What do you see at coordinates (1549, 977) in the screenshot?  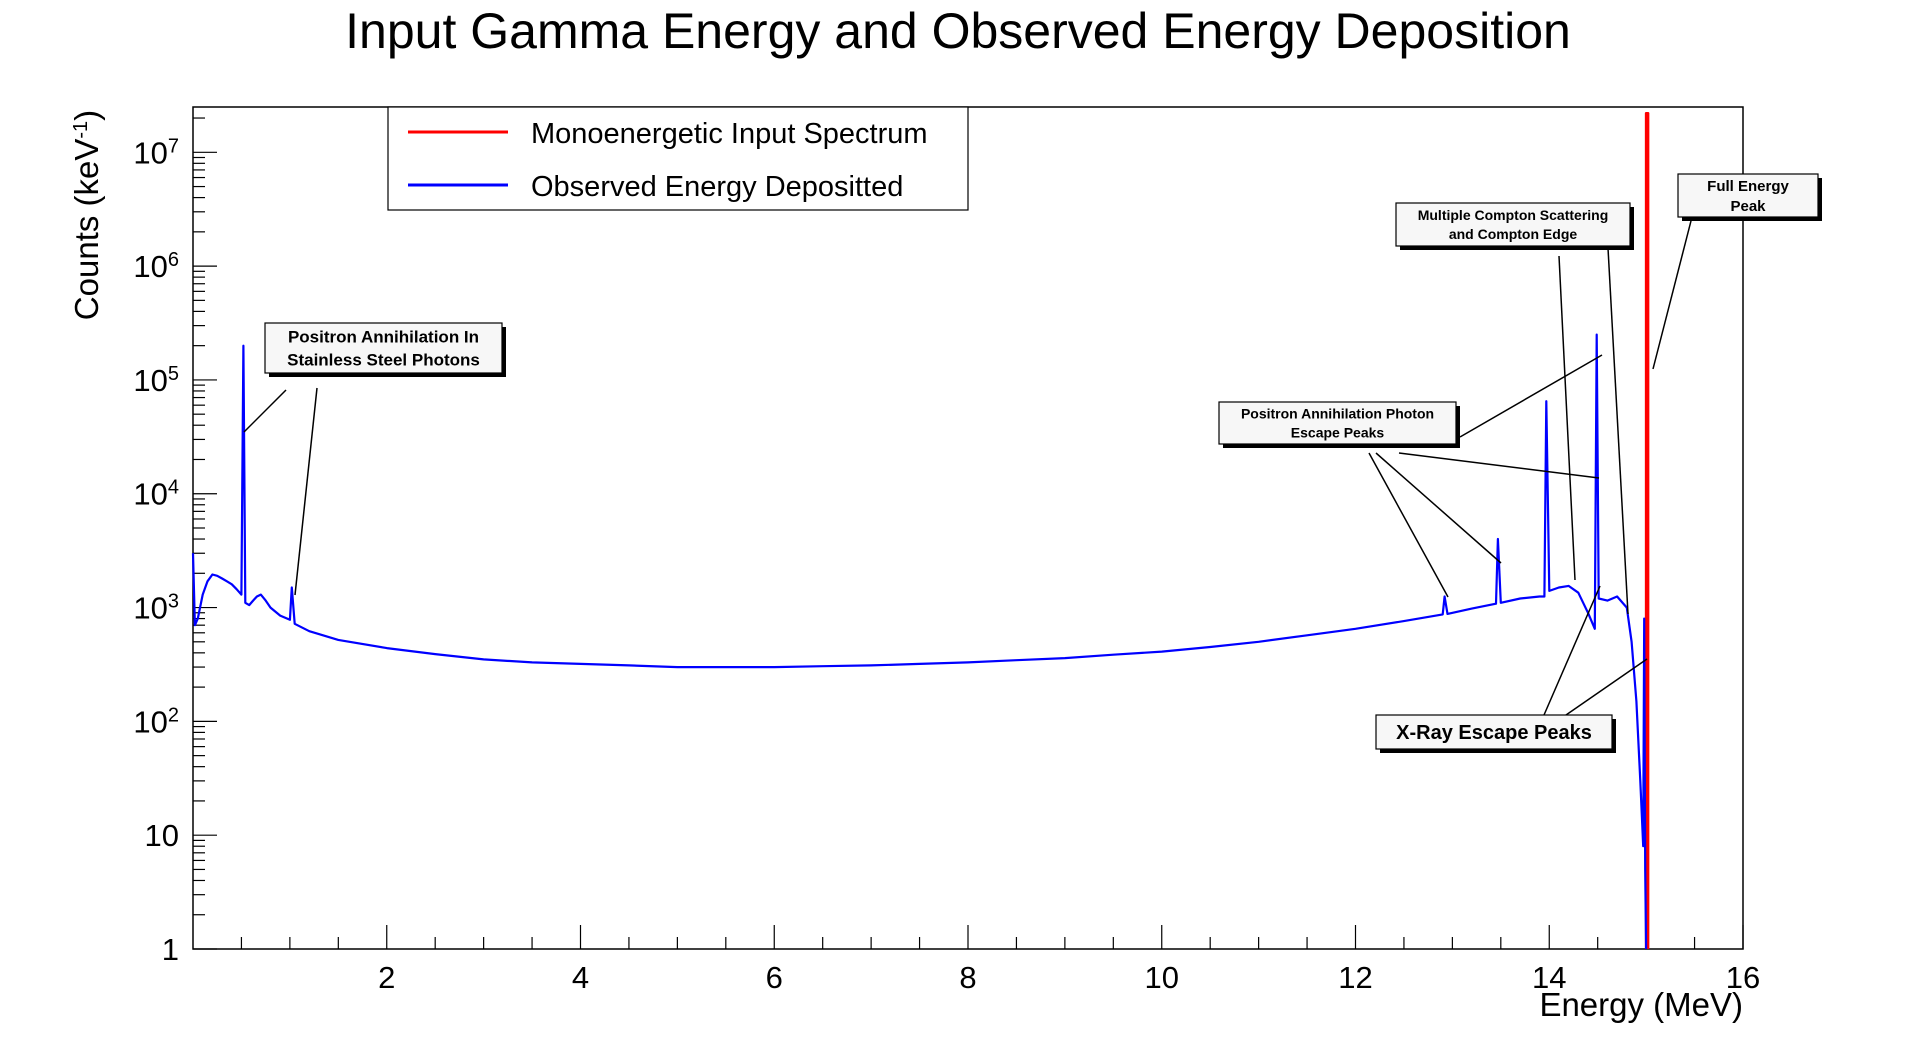 I see `x-tick-label: 14` at bounding box center [1549, 977].